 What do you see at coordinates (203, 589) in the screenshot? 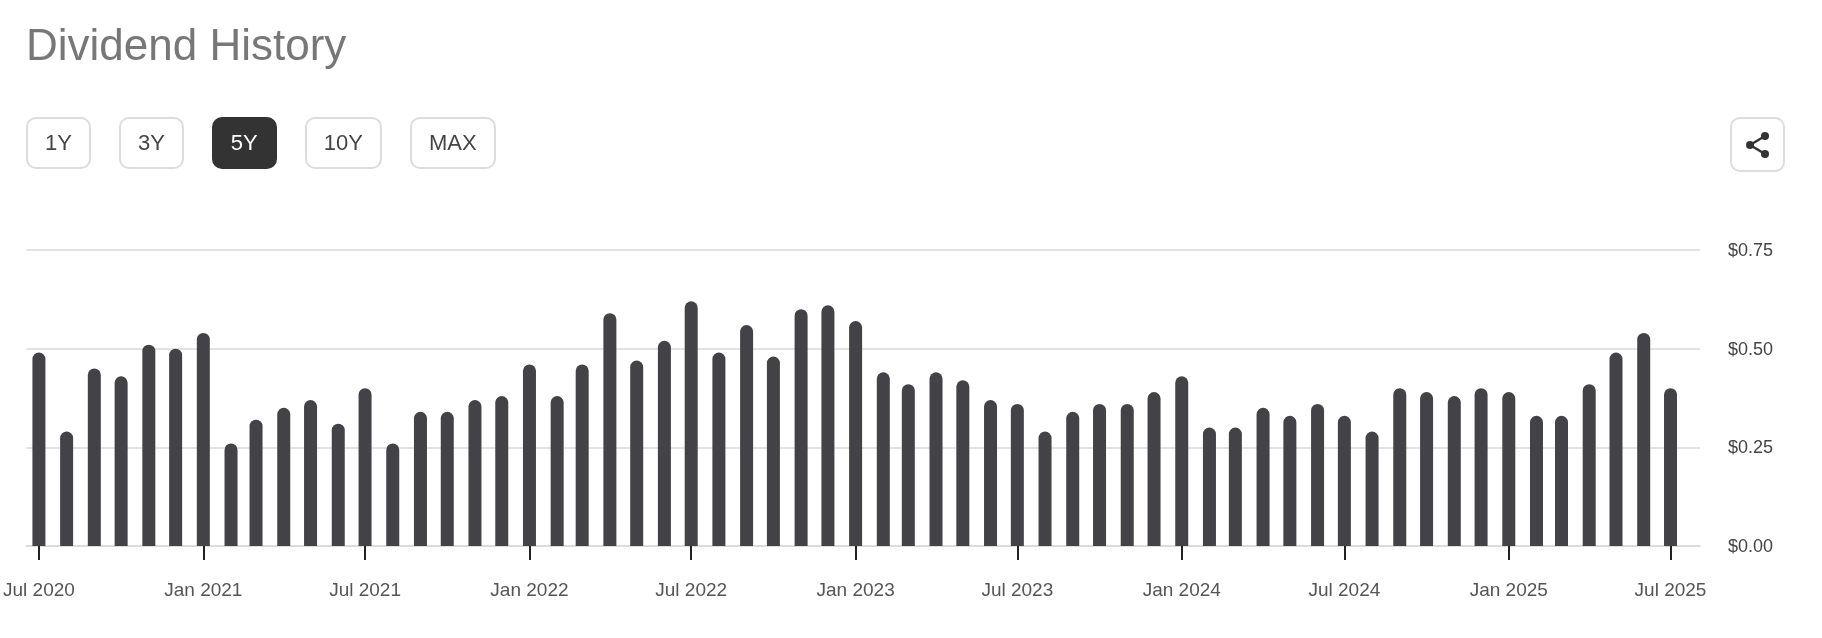
I see `x-tick-label: Jan 2021` at bounding box center [203, 589].